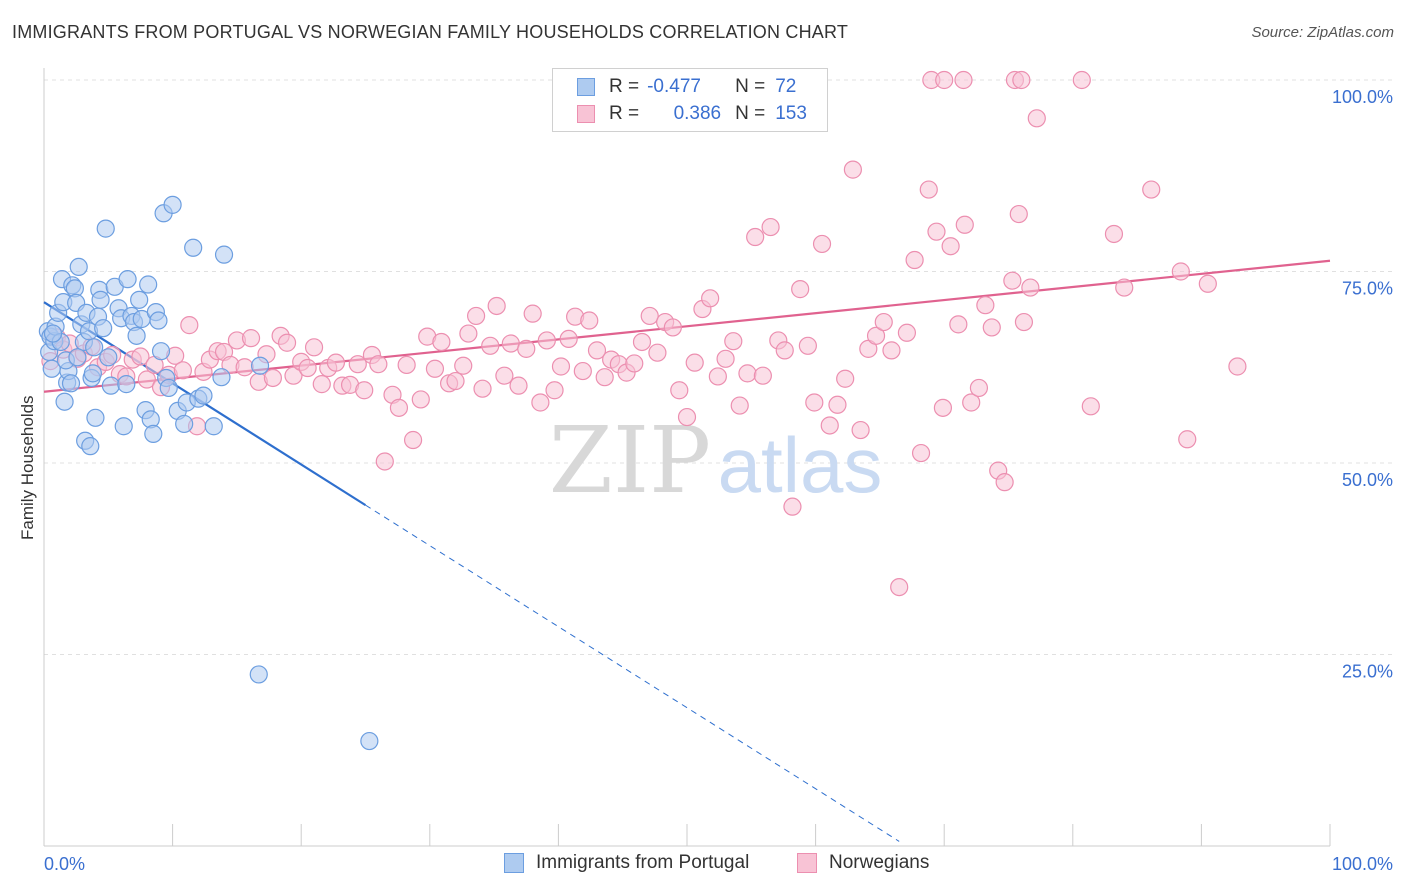 Image resolution: width=1406 pixels, height=892 pixels. What do you see at coordinates (1367, 289) in the screenshot?
I see `y-tick-label: 75.0%` at bounding box center [1367, 289].